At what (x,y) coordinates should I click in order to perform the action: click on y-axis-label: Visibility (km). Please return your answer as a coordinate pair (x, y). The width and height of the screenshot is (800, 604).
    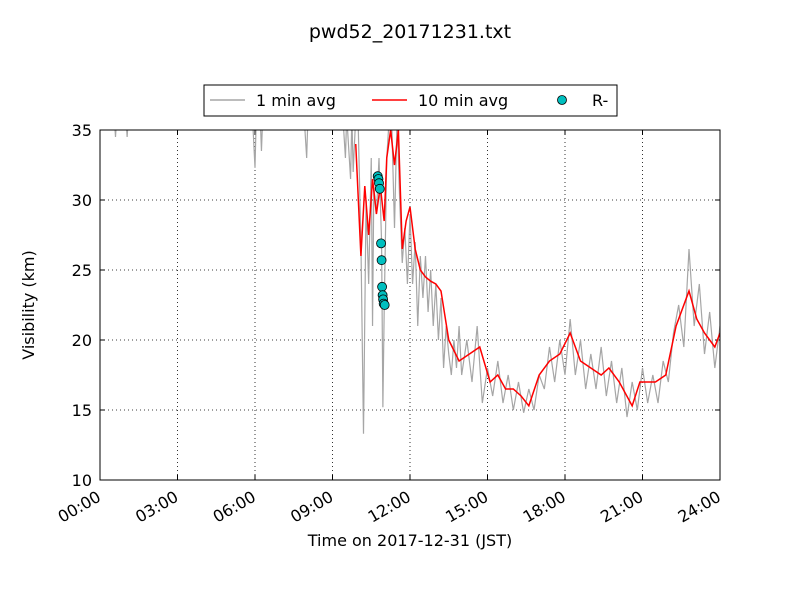
    Looking at the image, I should click on (28, 304).